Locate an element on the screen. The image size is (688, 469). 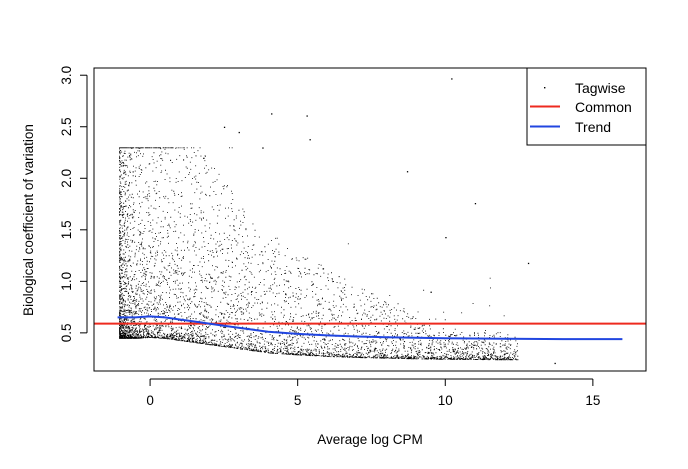
x-tick-label: 0 is located at coordinates (150, 400).